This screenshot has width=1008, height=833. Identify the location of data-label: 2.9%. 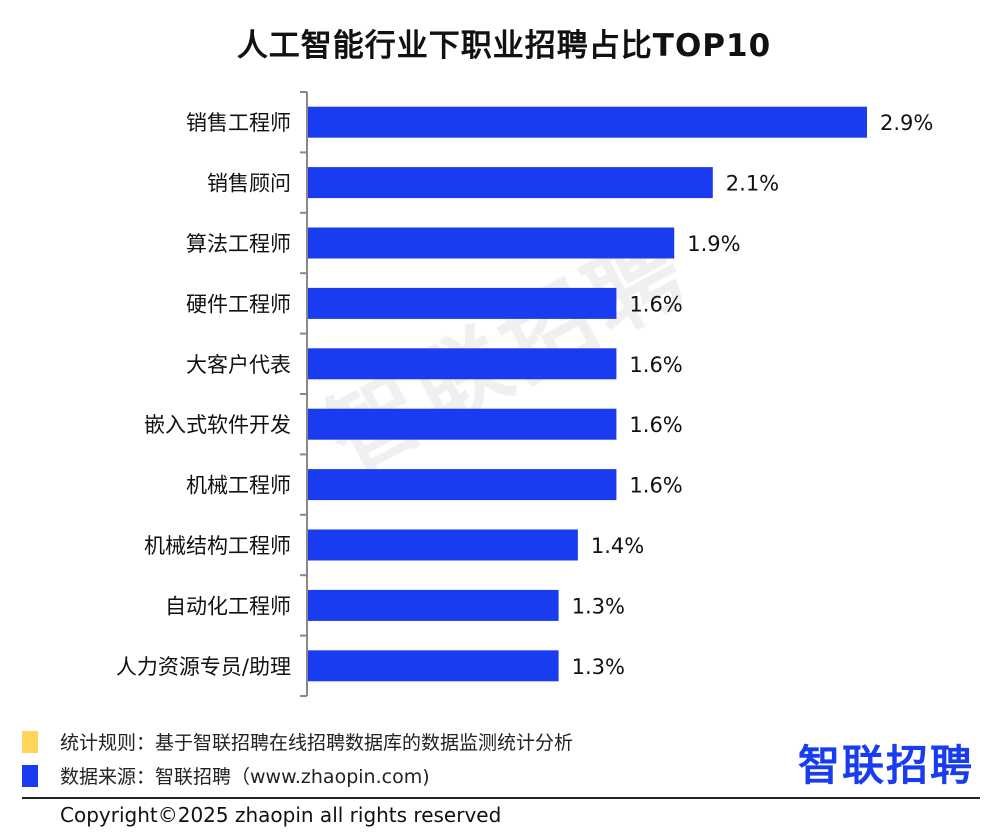
(906, 123).